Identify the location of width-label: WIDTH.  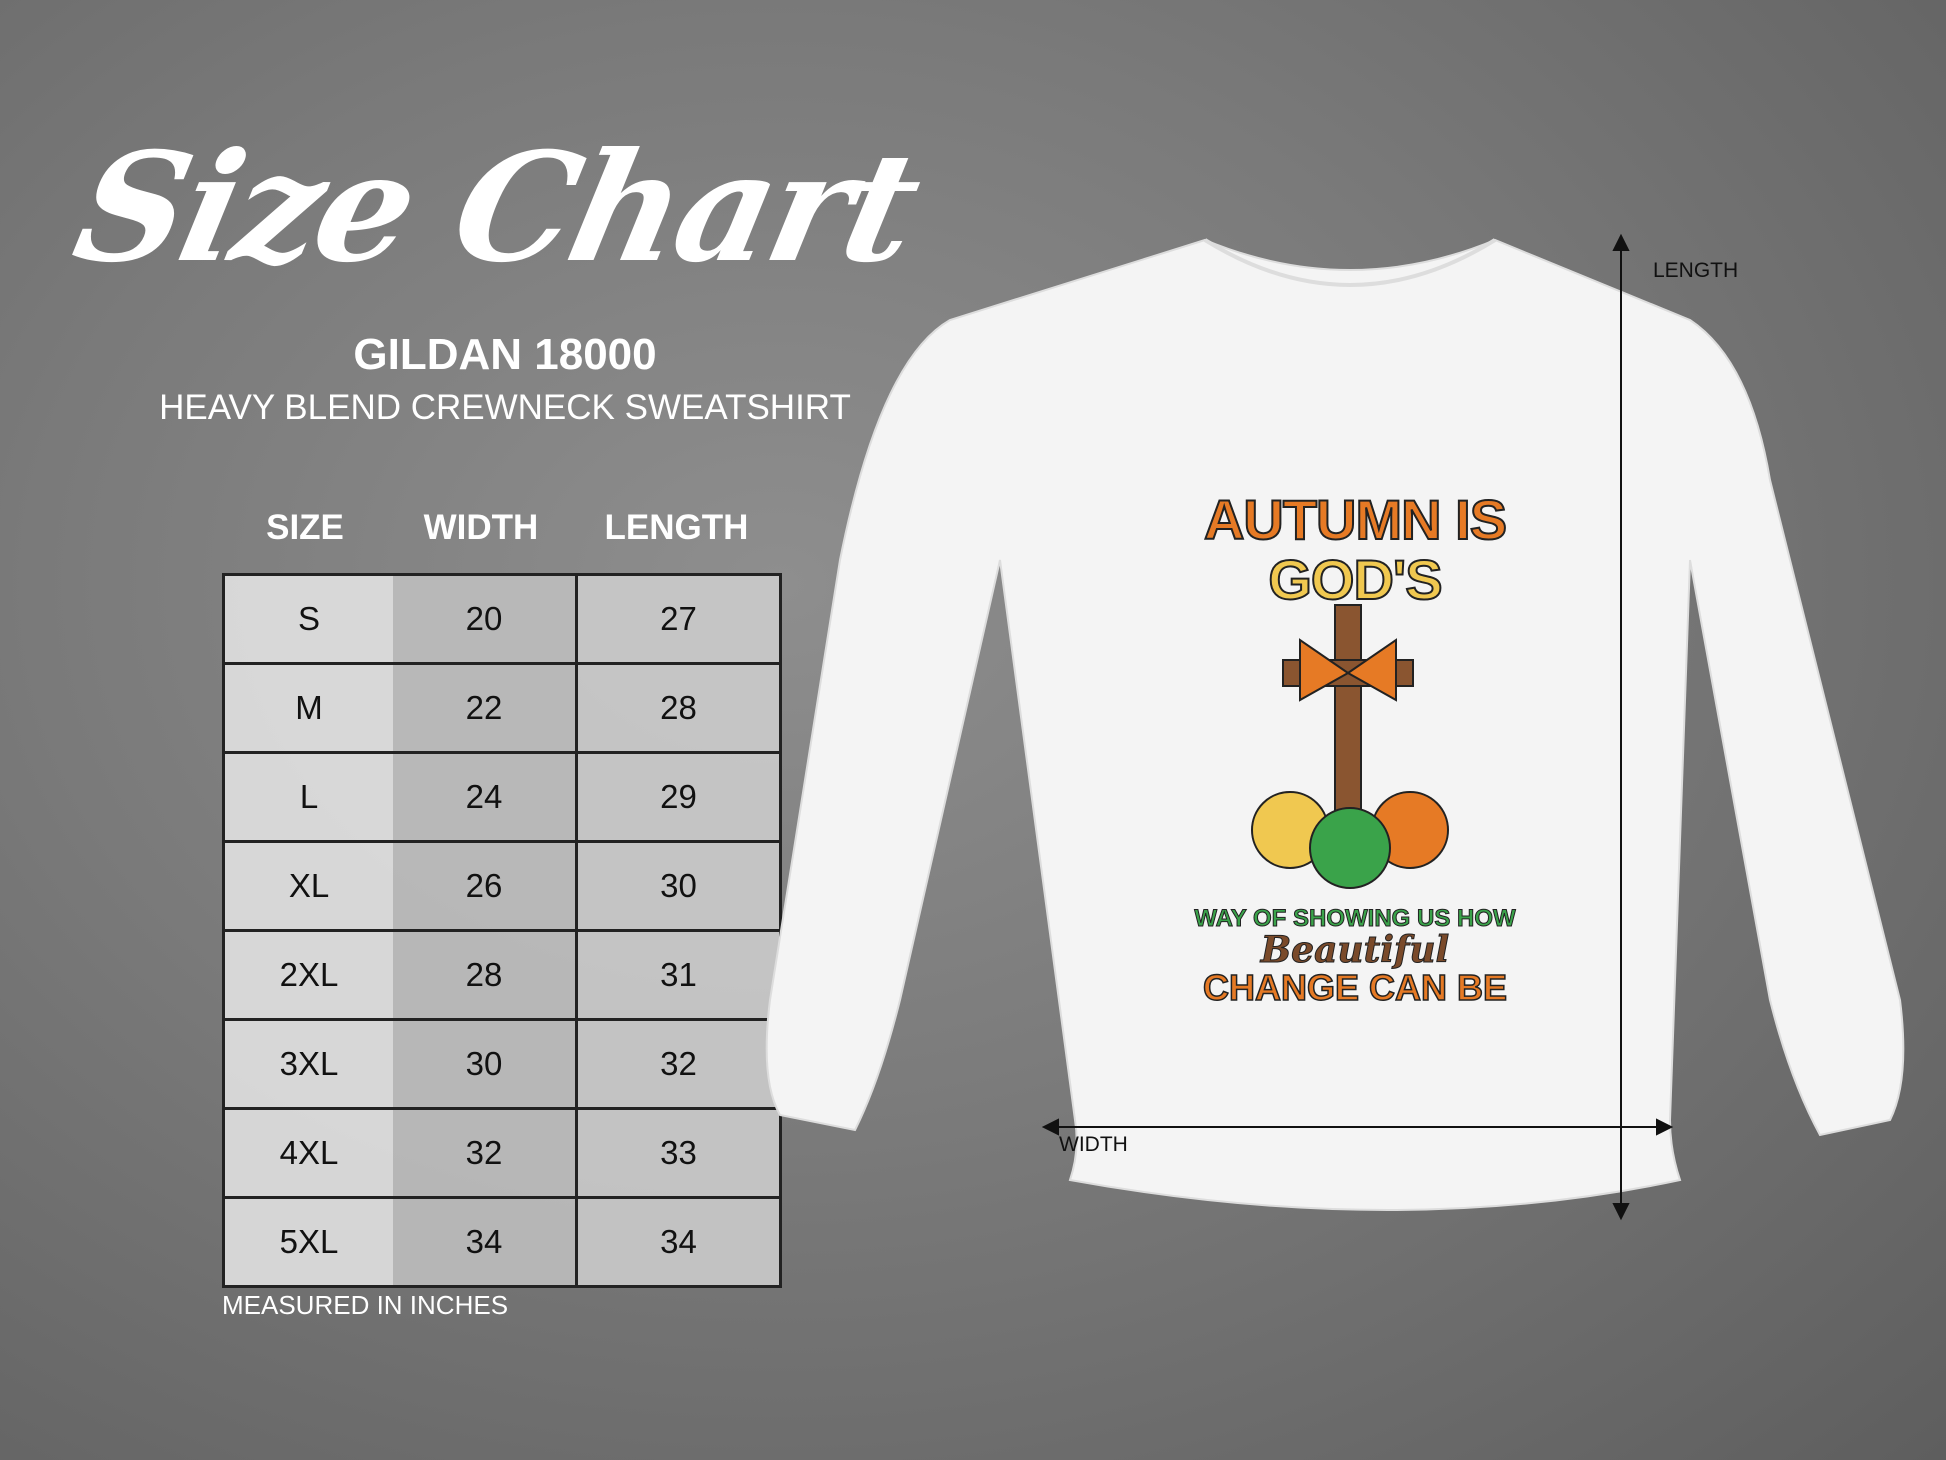
(1093, 1144).